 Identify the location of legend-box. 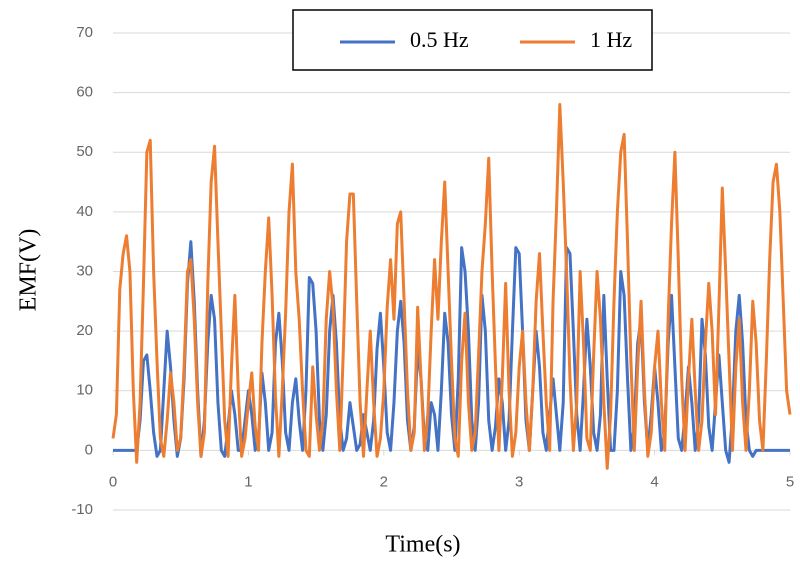
(472, 40).